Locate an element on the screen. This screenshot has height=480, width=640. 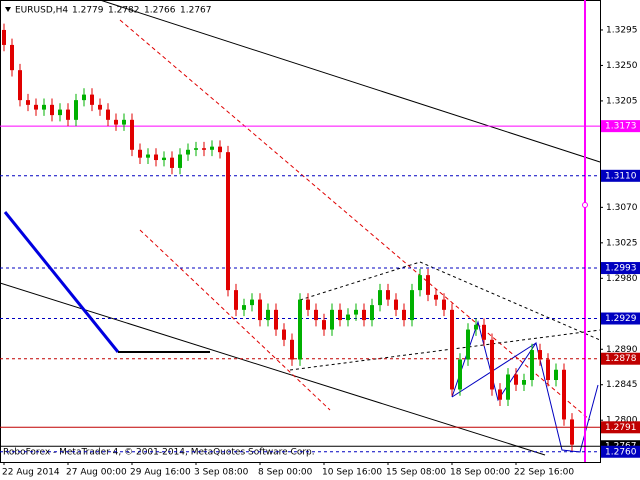
y-tick-label: 1.2800 is located at coordinates (622, 421).